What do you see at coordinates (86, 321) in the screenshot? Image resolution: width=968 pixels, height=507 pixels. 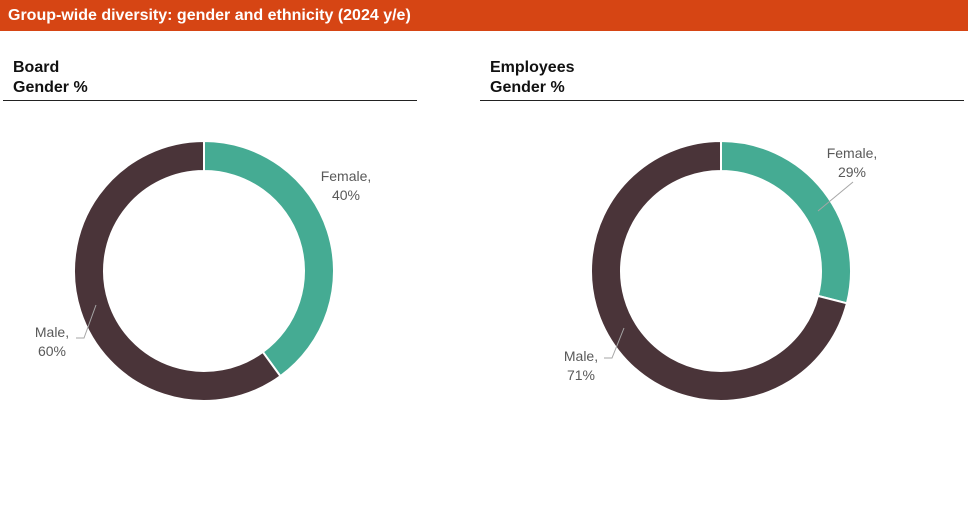 I see `board-leader-line-male` at bounding box center [86, 321].